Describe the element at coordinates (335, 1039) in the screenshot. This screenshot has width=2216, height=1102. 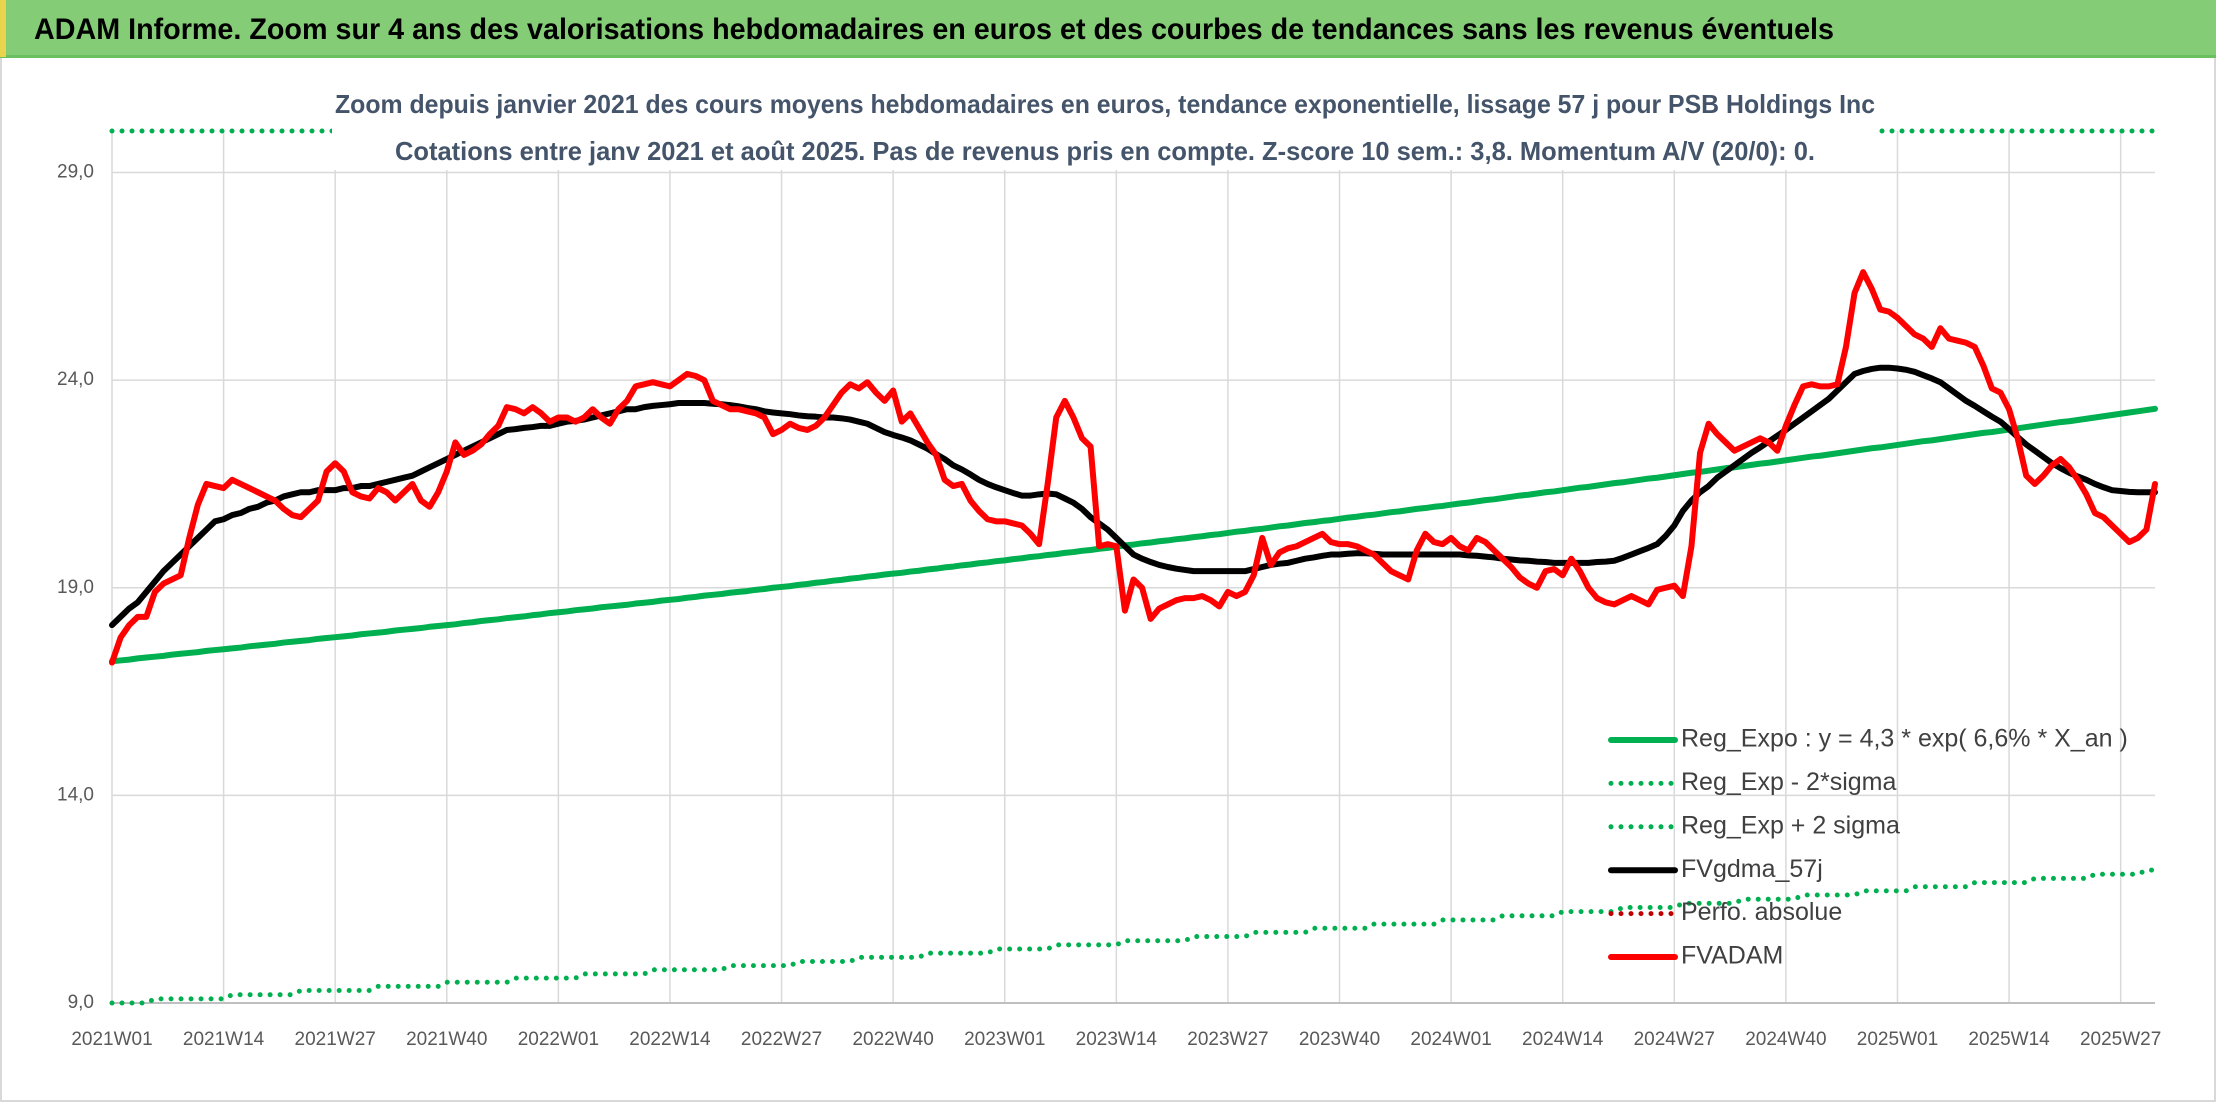
I see `x-tick-label: 2021W27` at that location.